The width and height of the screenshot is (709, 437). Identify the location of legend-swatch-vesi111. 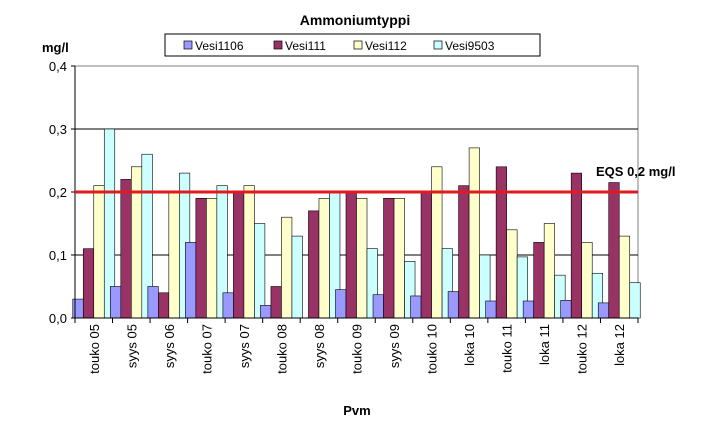
(278, 45).